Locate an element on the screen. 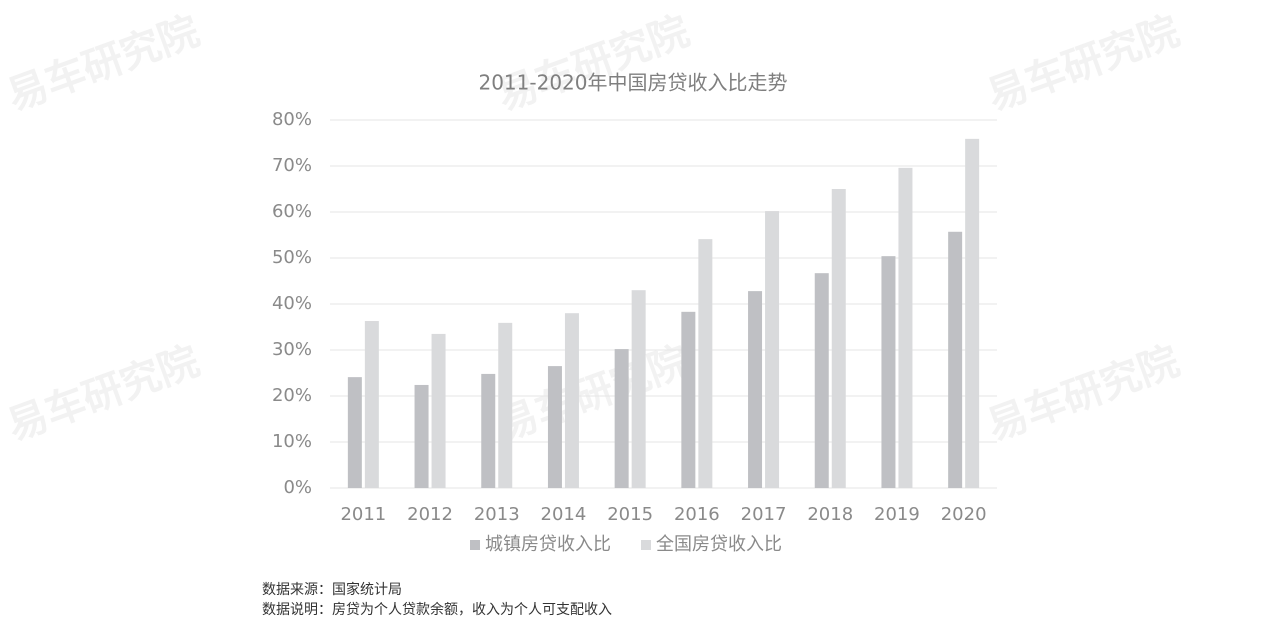  x-tick-label: 2017 is located at coordinates (764, 514).